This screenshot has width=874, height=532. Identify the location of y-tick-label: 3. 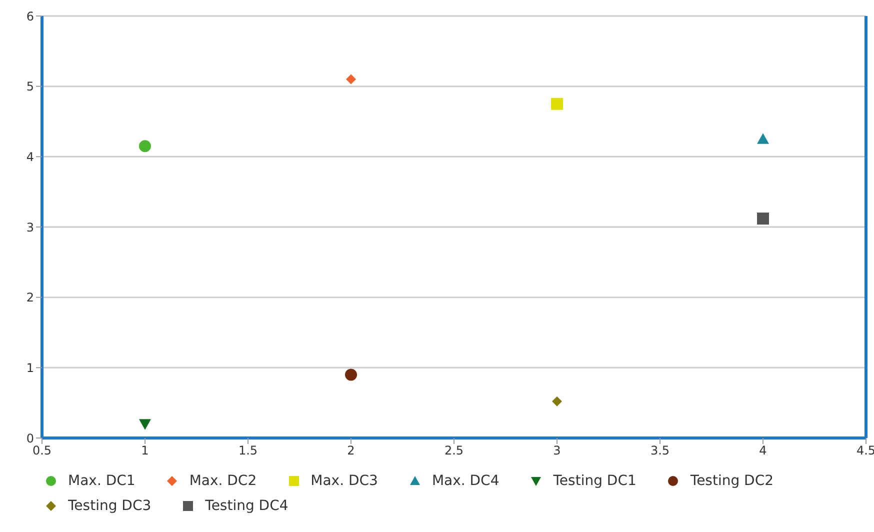
(30, 227).